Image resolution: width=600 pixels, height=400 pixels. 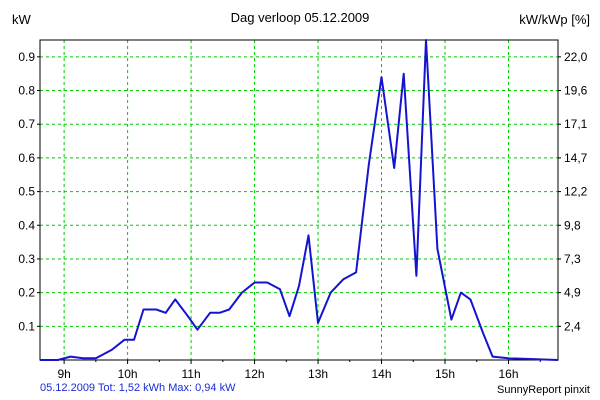 What do you see at coordinates (572, 293) in the screenshot?
I see `y-tick-label-right: 4,9` at bounding box center [572, 293].